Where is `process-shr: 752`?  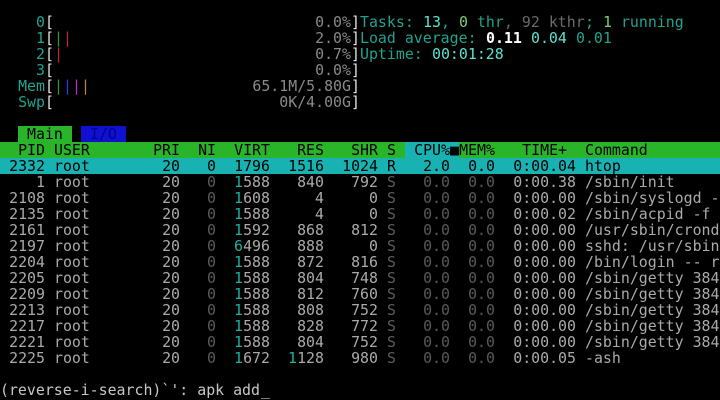 process-shr: 752 is located at coordinates (364, 310).